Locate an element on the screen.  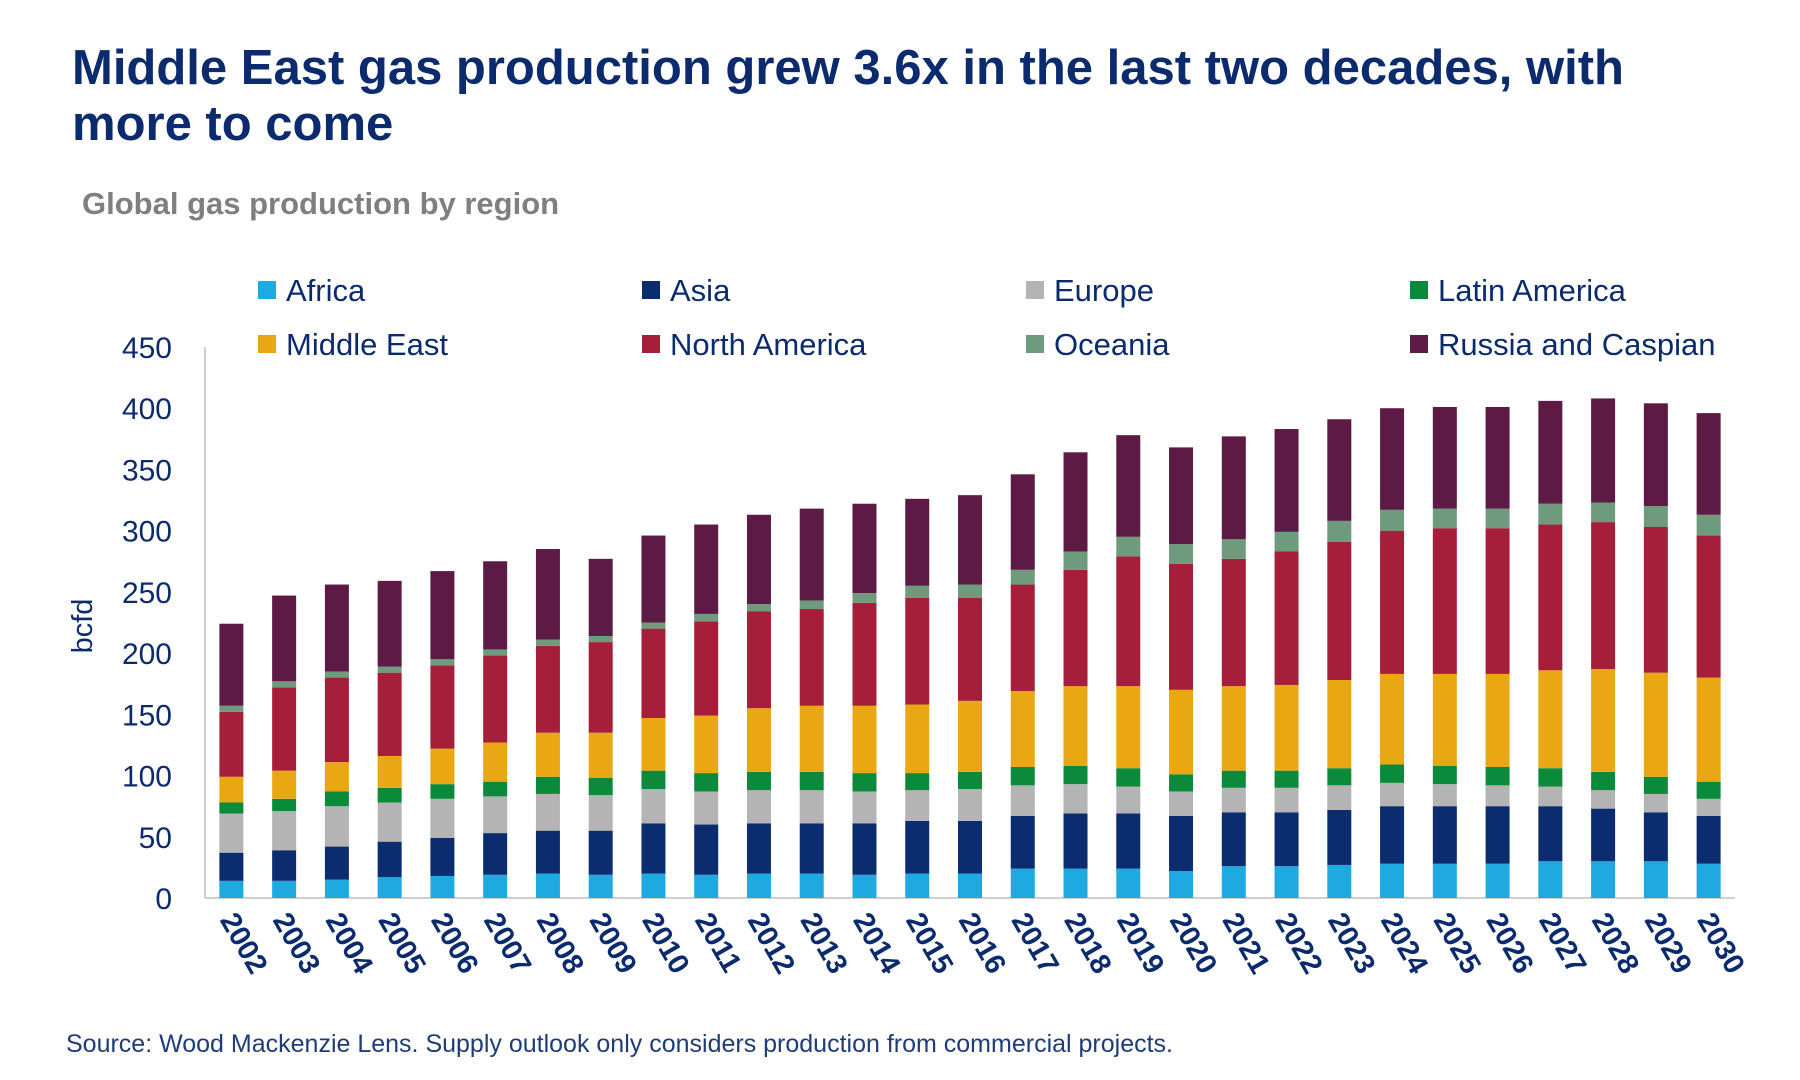
bar-stack-2008 is located at coordinates (547, 723).